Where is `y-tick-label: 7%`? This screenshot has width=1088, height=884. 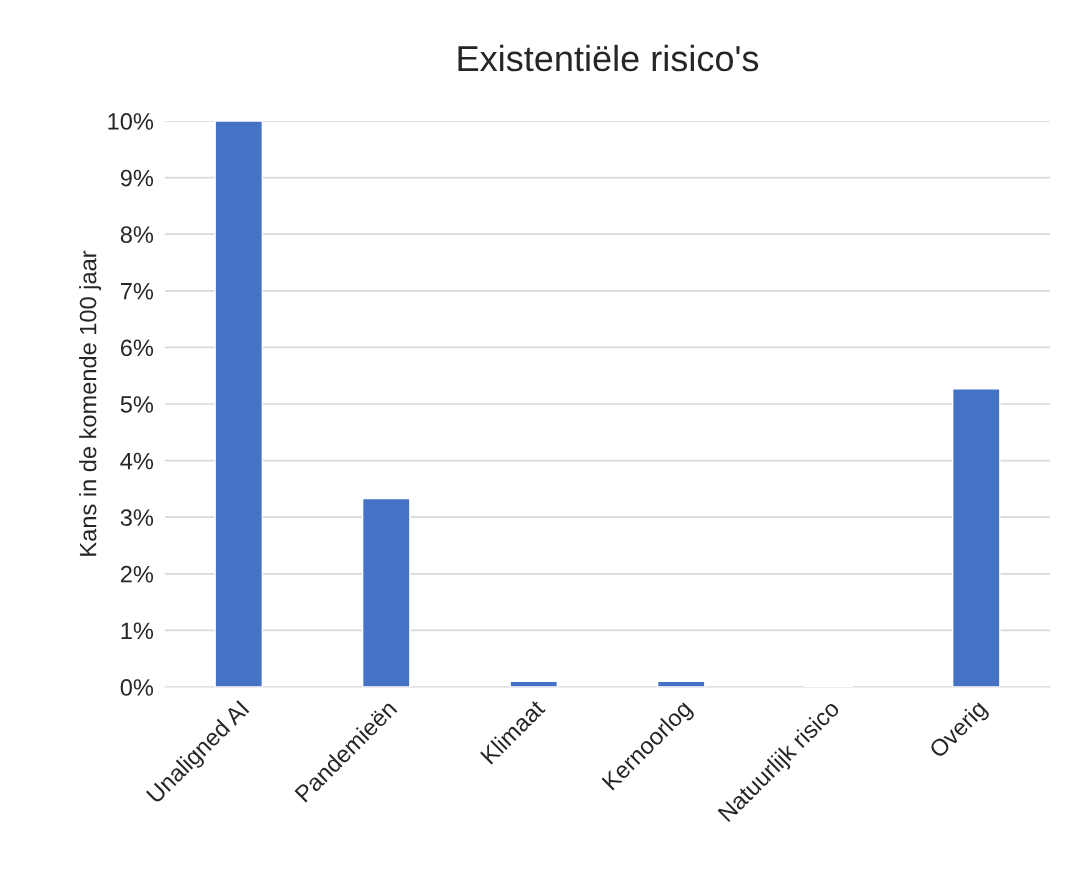
y-tick-label: 7% is located at coordinates (137, 291).